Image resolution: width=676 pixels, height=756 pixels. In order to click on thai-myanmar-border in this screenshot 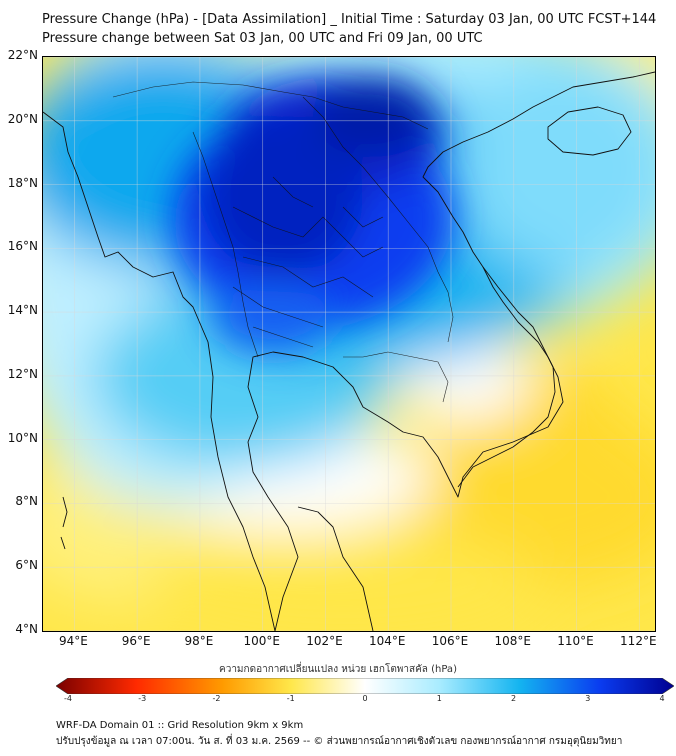, I will do `click(225, 244)`.